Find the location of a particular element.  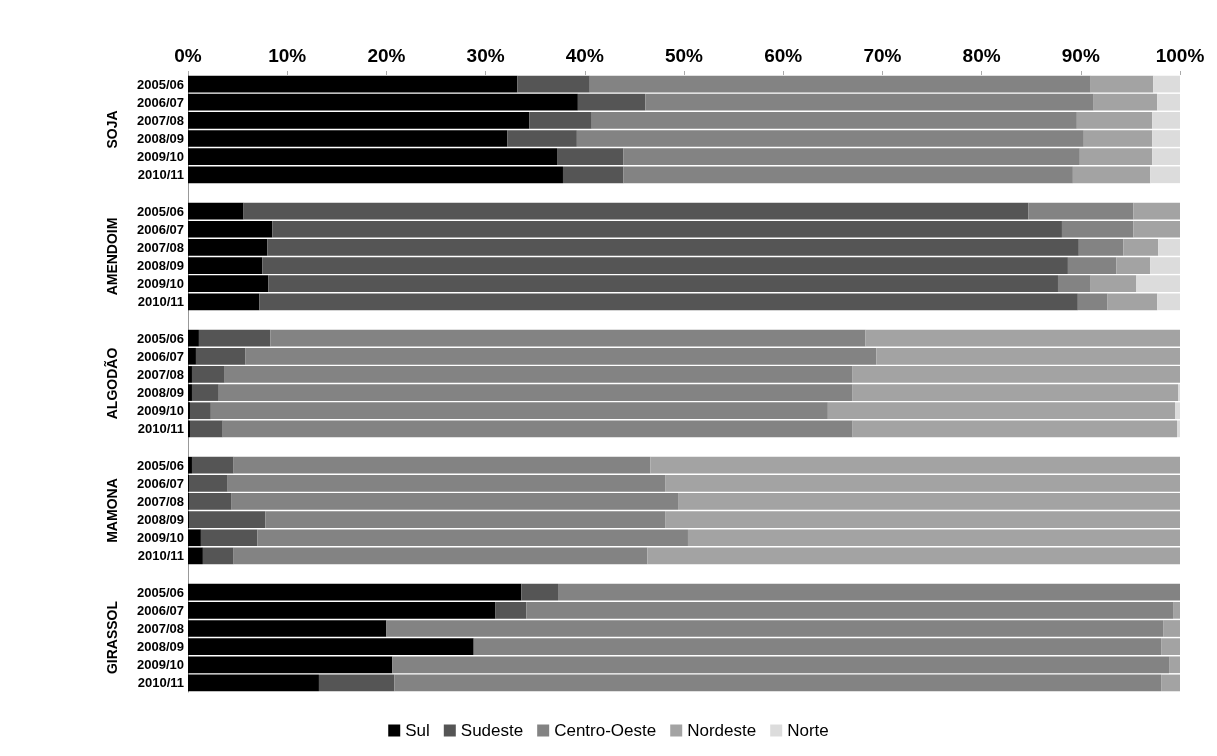

legend-label: Sudeste is located at coordinates (492, 730).